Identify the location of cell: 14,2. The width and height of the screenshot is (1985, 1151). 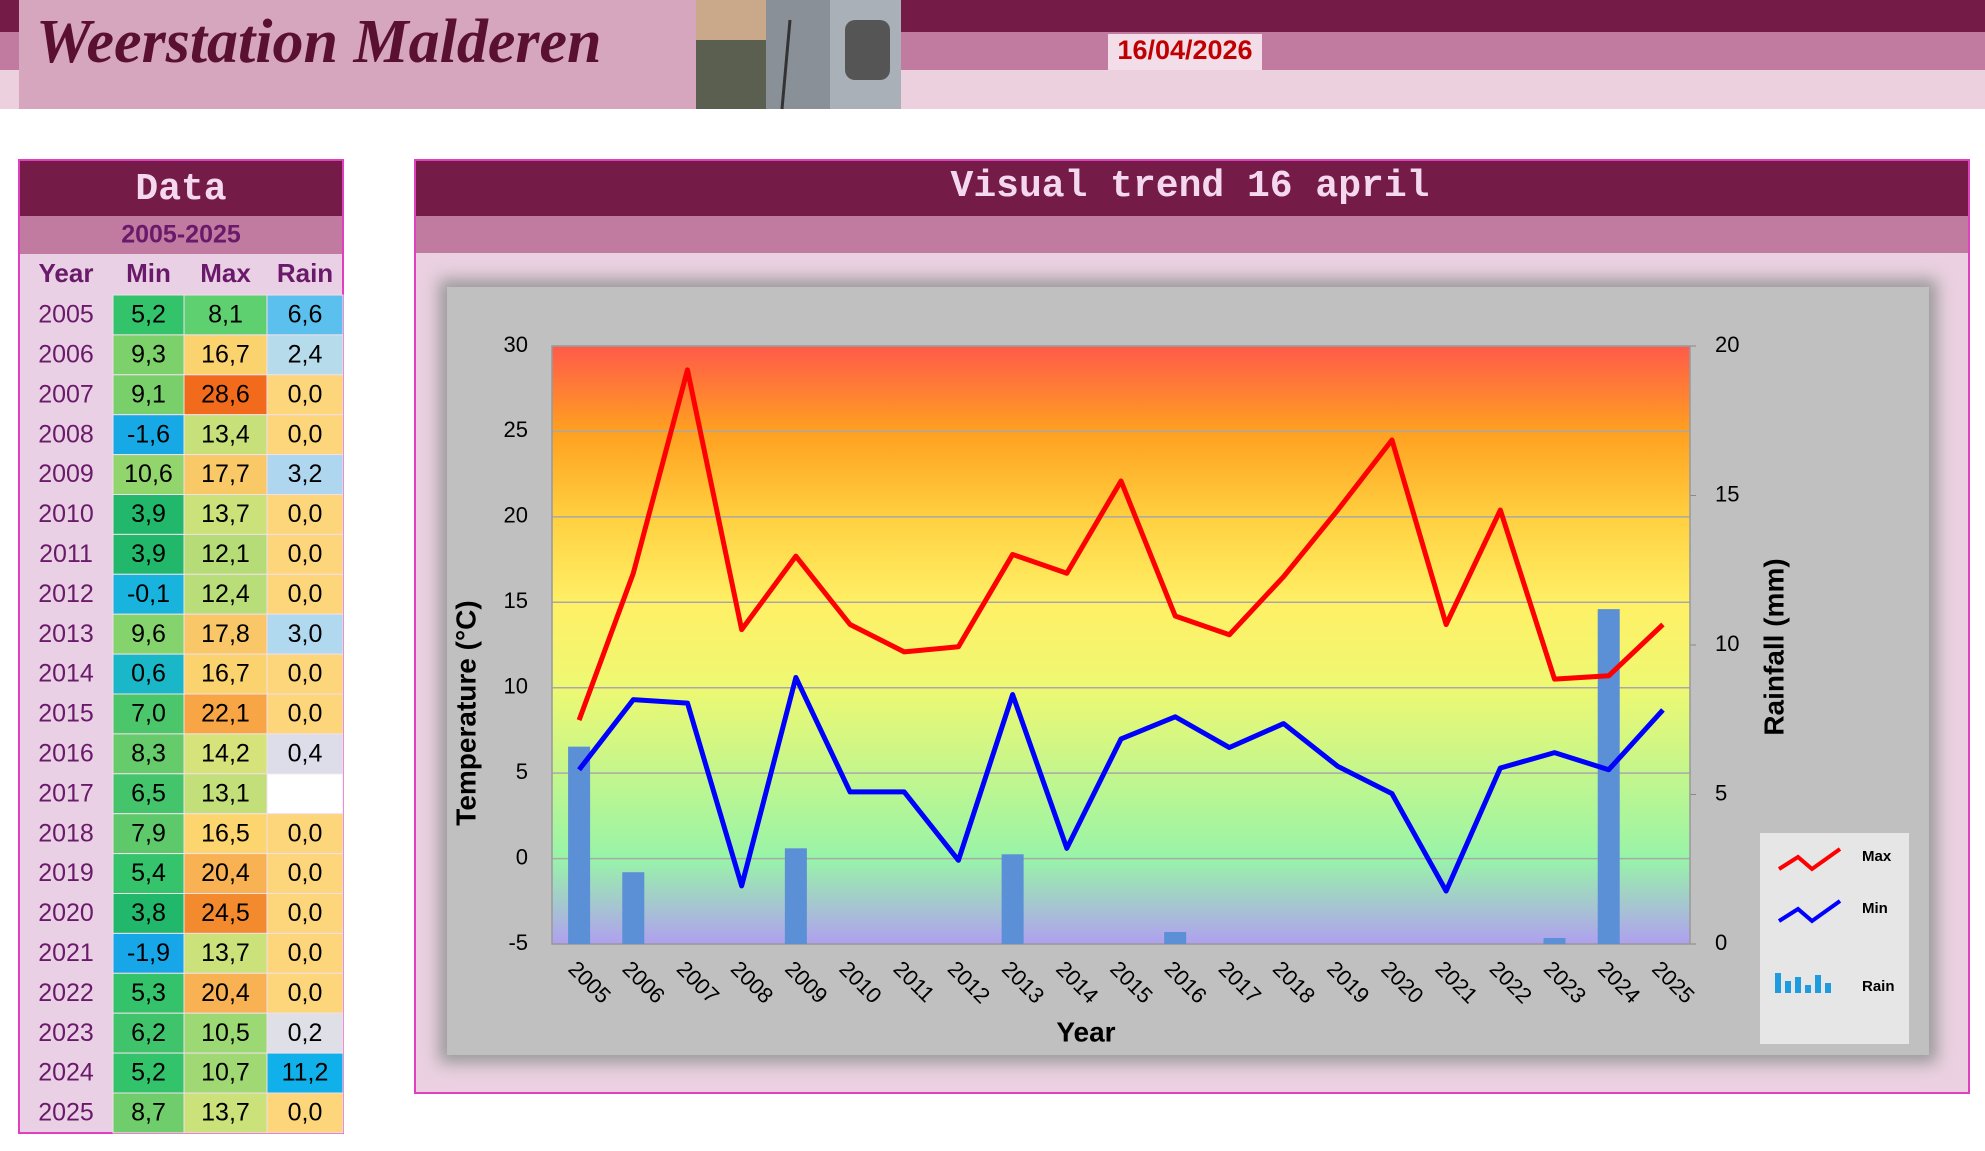
(225, 753).